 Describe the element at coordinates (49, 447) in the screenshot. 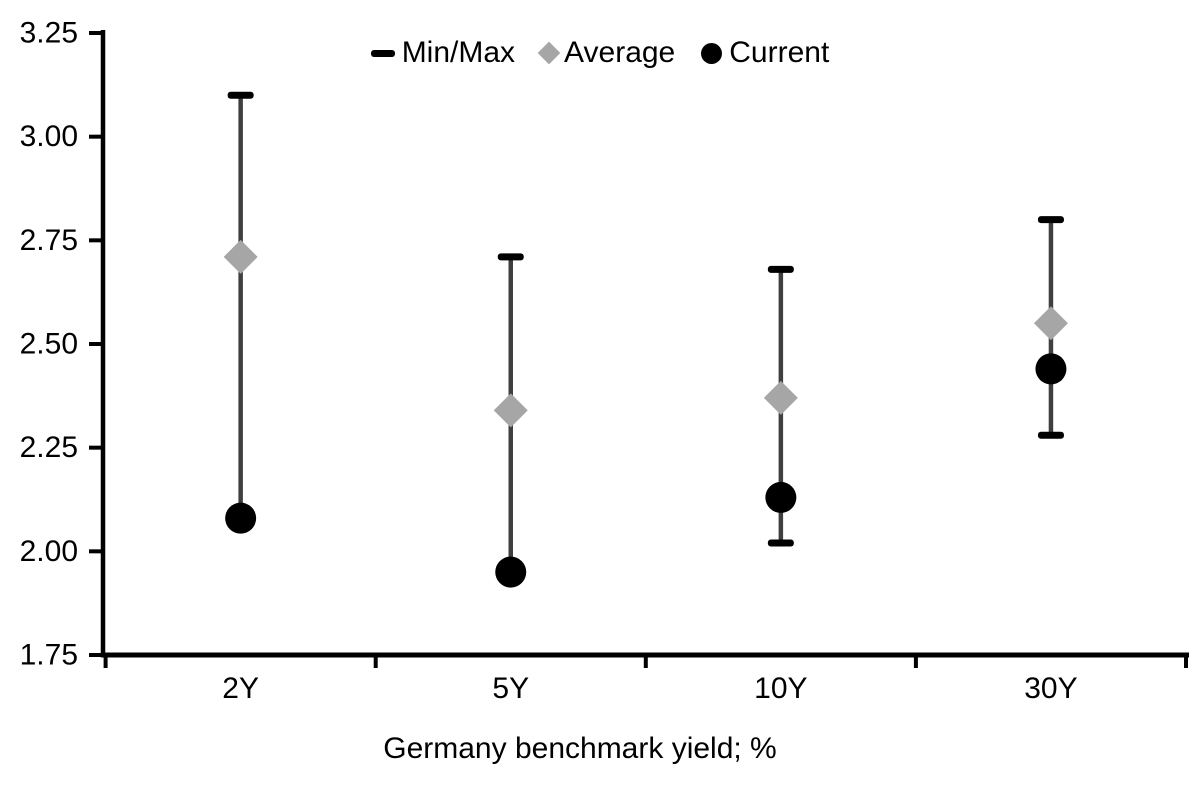

I see `y-tick-label-2.25: 2.25` at that location.